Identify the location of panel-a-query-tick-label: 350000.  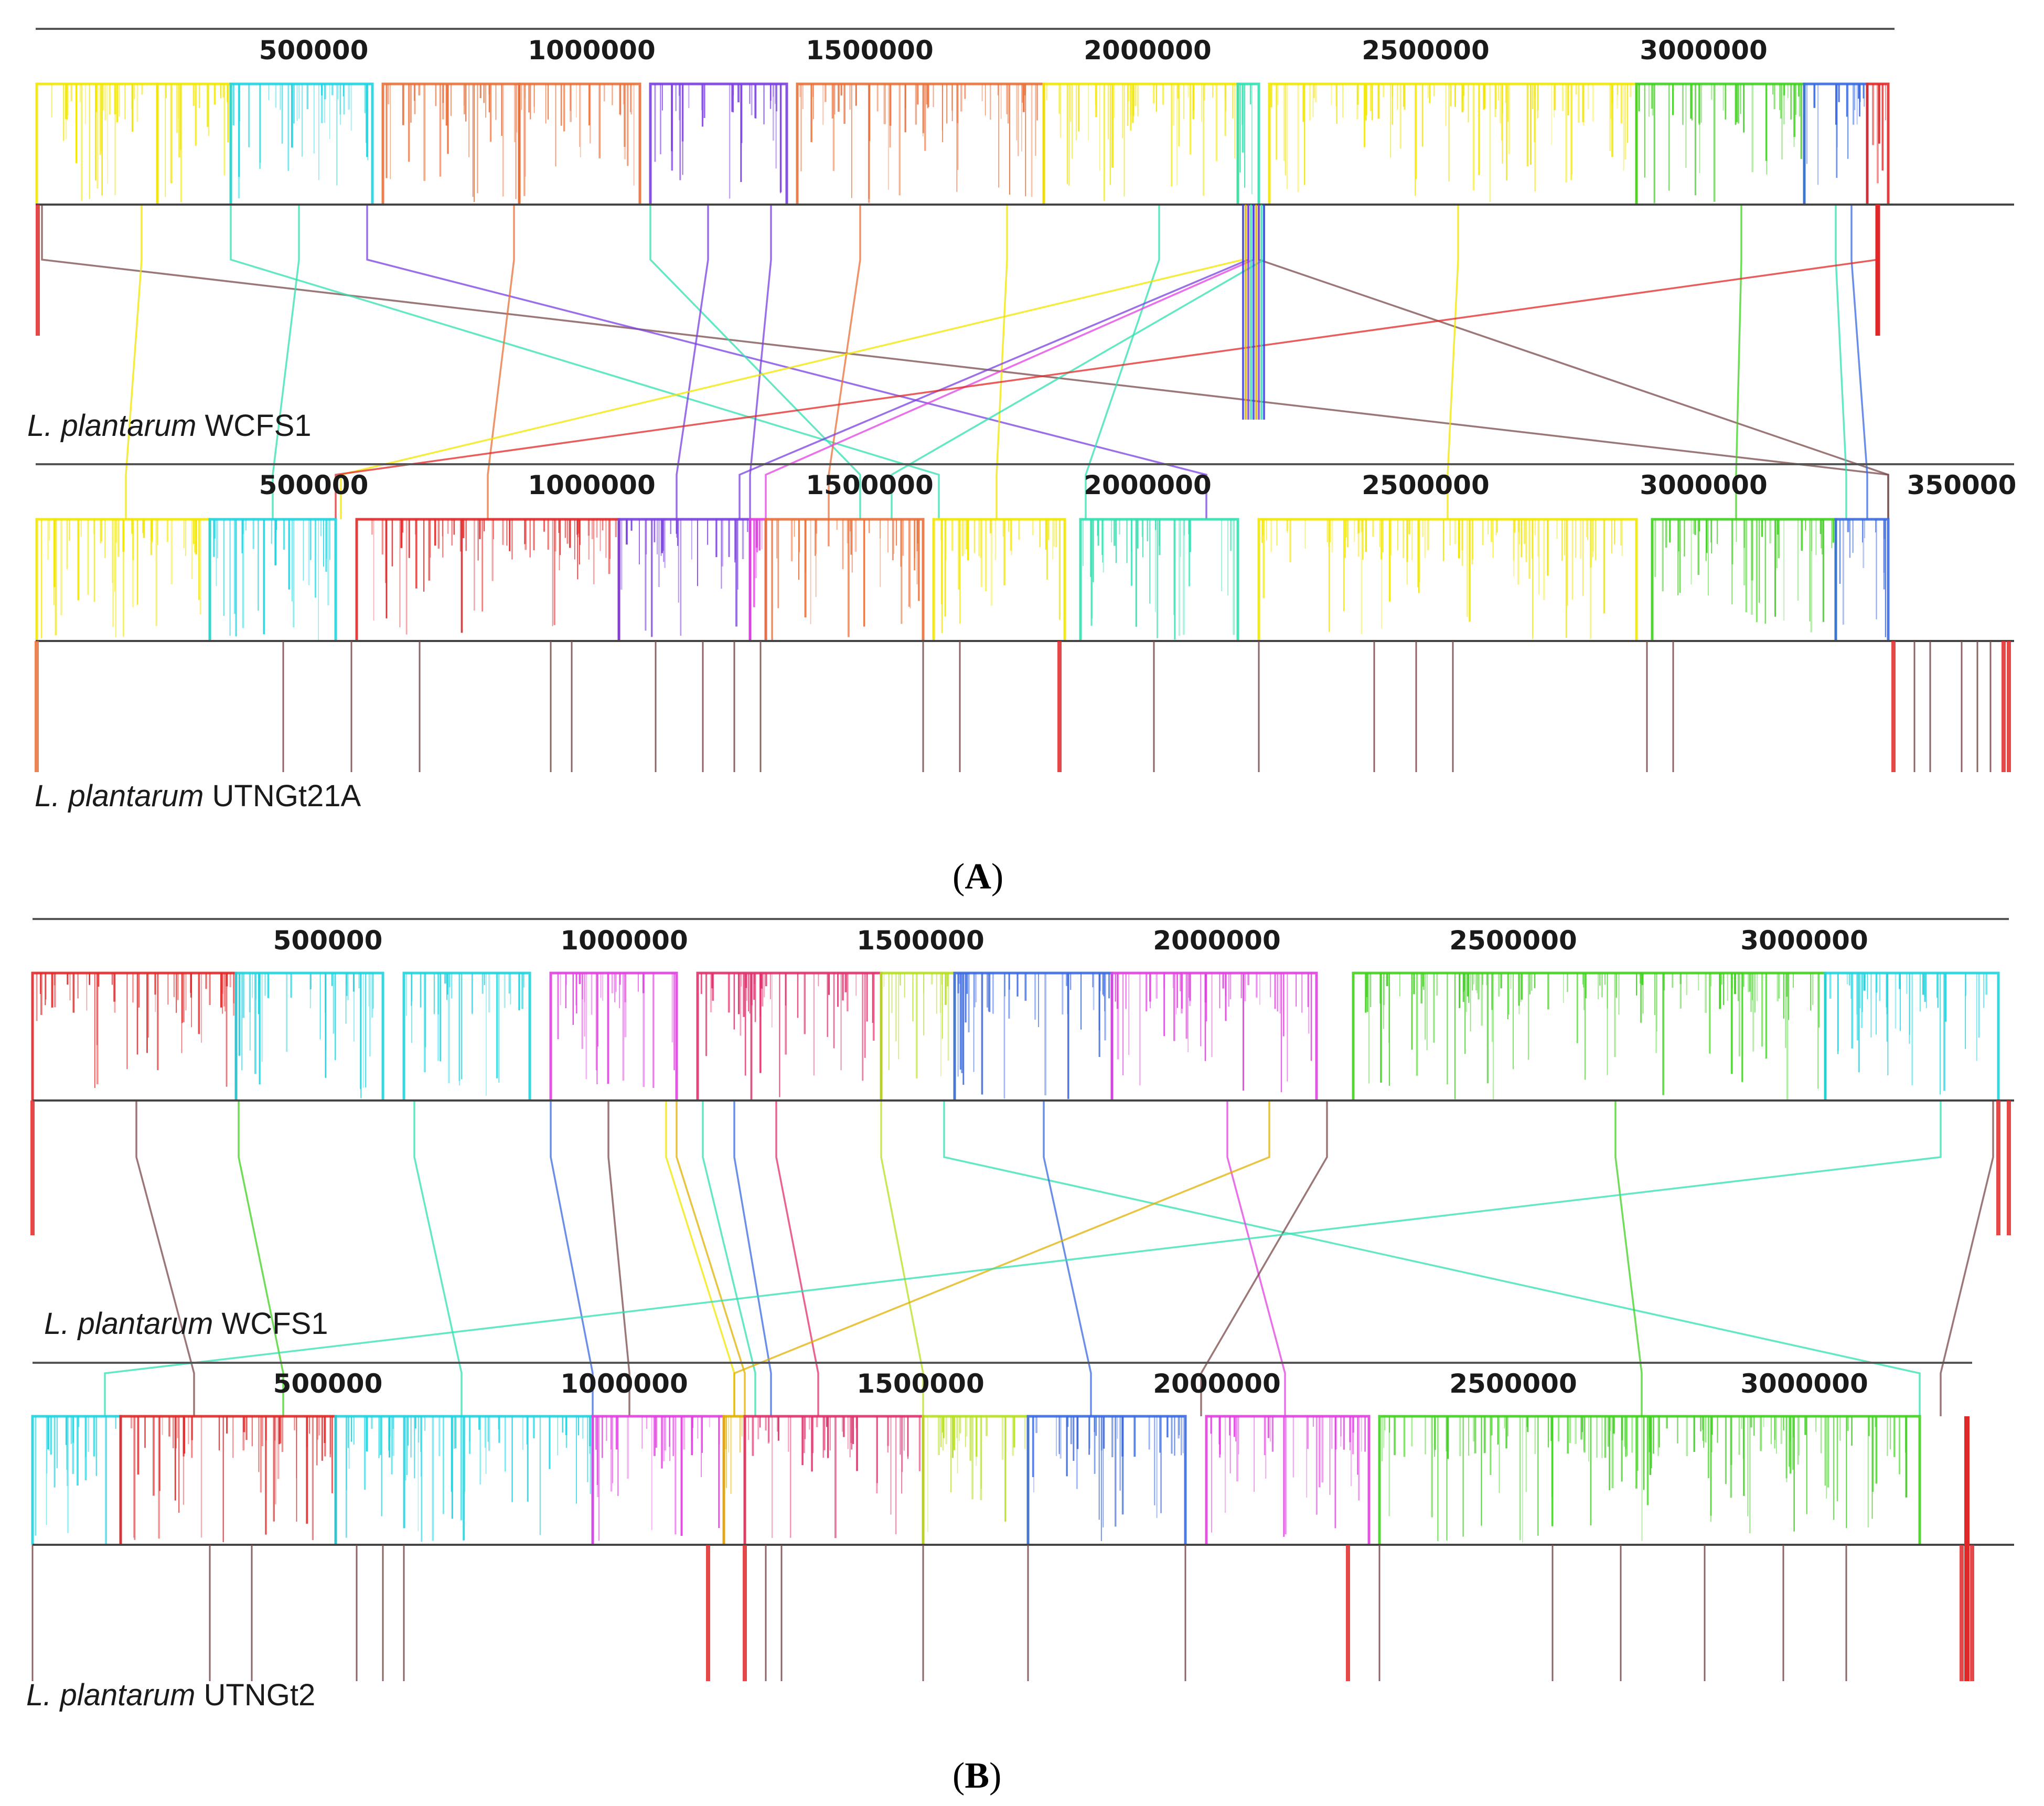
(1962, 485).